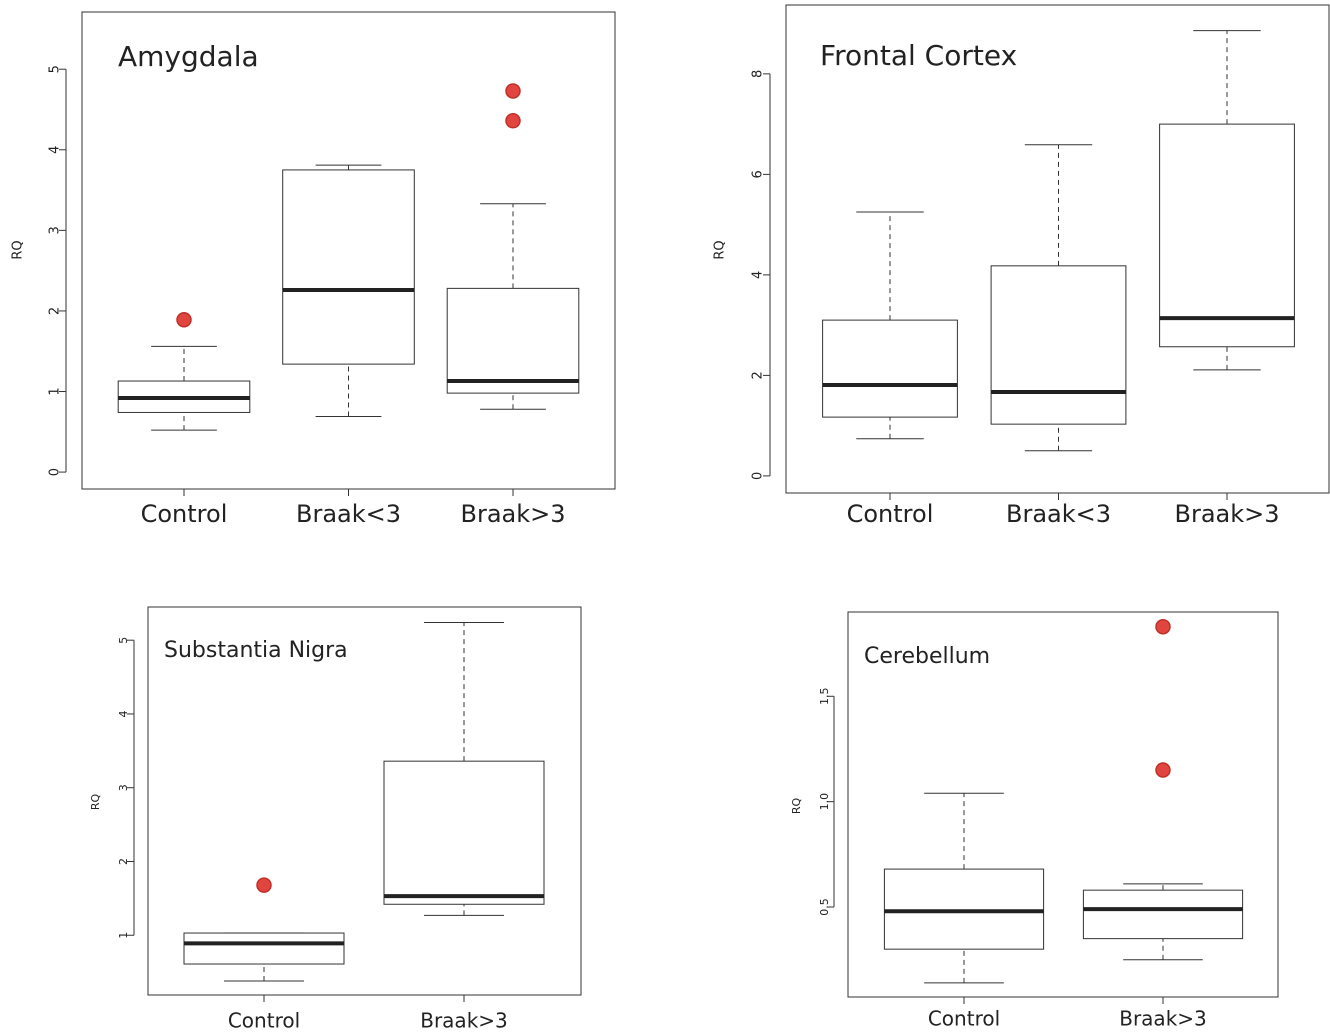 The height and width of the screenshot is (1036, 1330). Describe the element at coordinates (758, 74) in the screenshot. I see `y-tick-label: 8` at that location.